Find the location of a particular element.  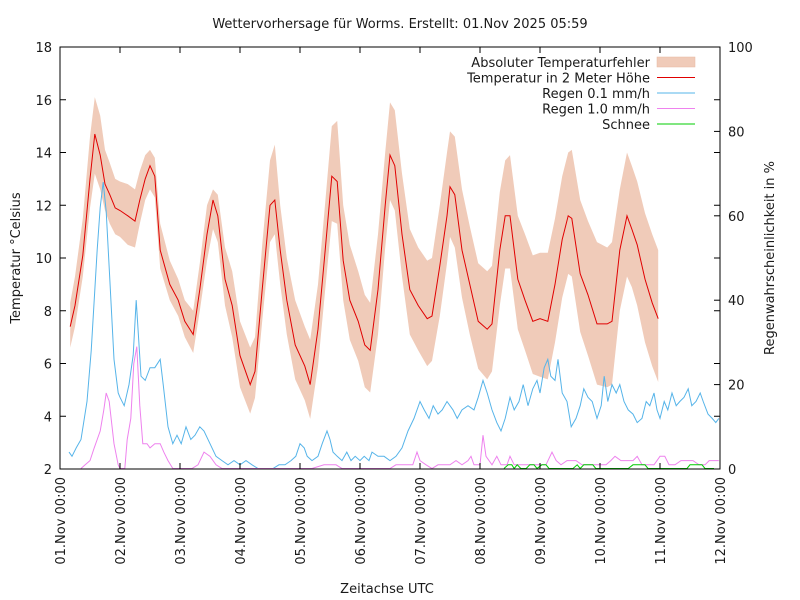

x-tick-label: 06.Nov 00:00 is located at coordinates (361, 521).